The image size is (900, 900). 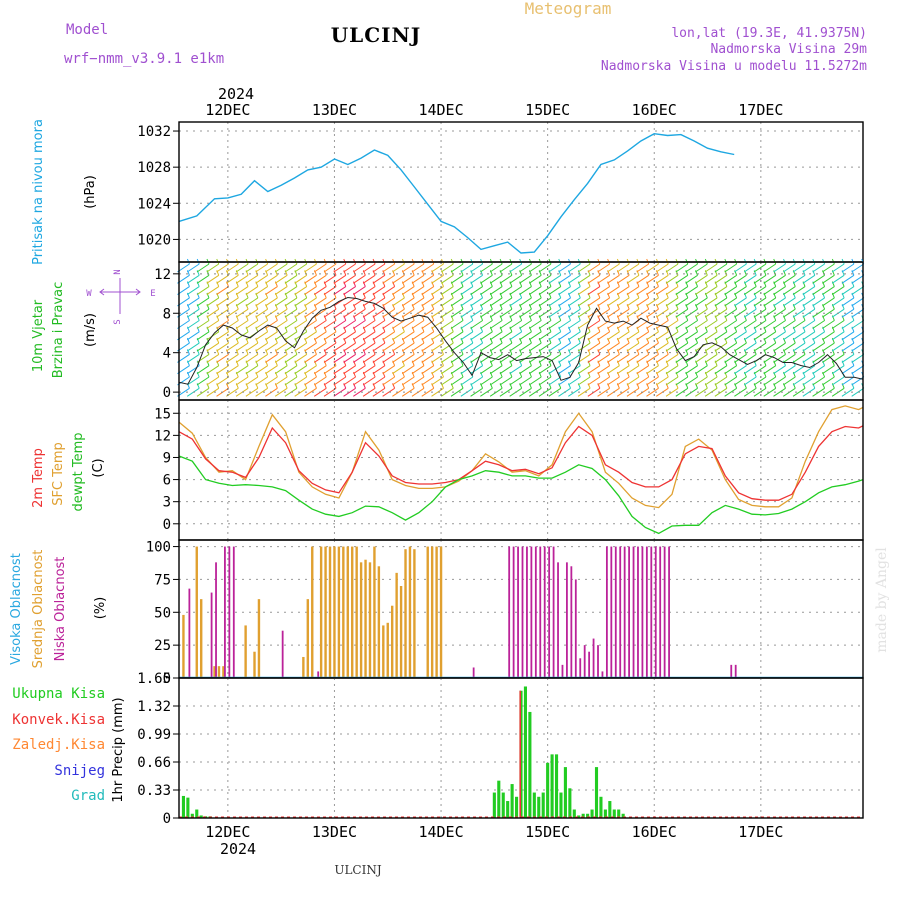 I want to click on y-tick-label: 15, so click(x=162, y=414).